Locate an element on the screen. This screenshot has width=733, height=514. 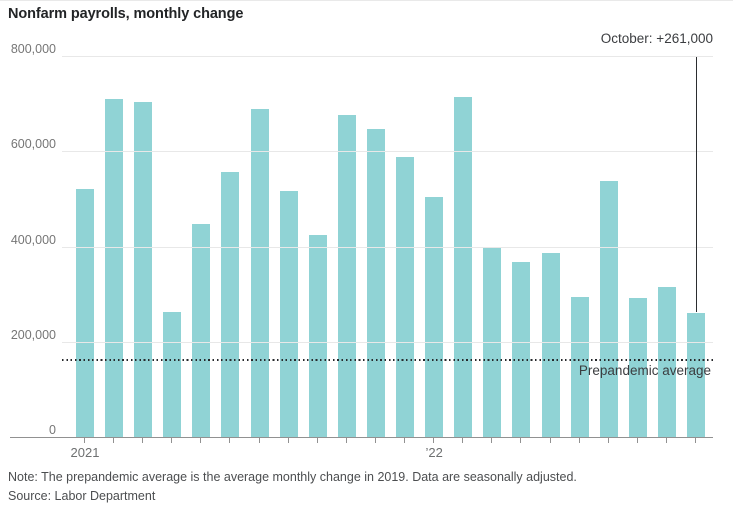
prepandemic-average-label: Prepandemic average is located at coordinates (644, 371).